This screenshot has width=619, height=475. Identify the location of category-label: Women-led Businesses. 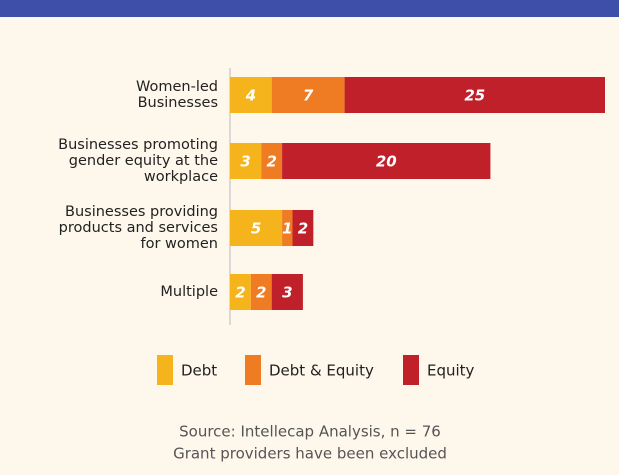
(177, 95).